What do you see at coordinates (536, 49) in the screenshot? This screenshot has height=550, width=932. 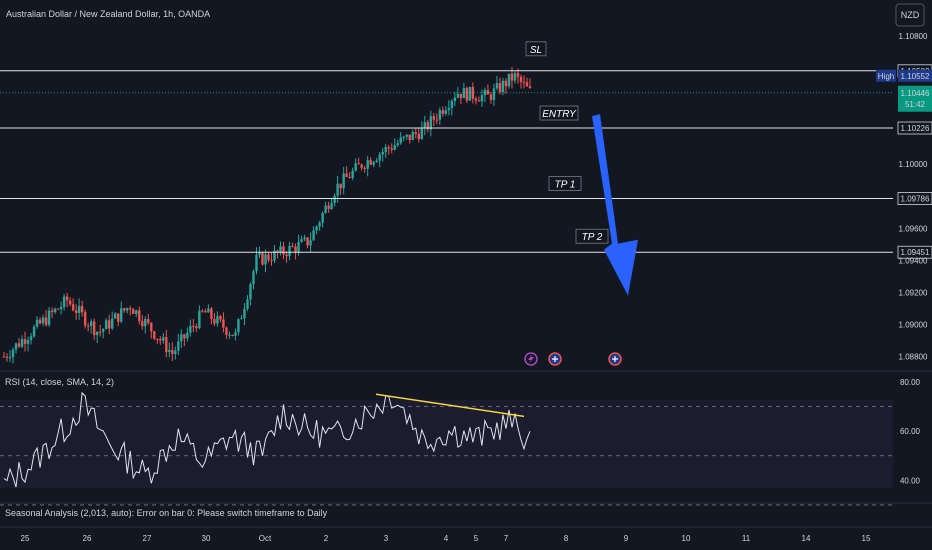 I see `level-label: SL` at bounding box center [536, 49].